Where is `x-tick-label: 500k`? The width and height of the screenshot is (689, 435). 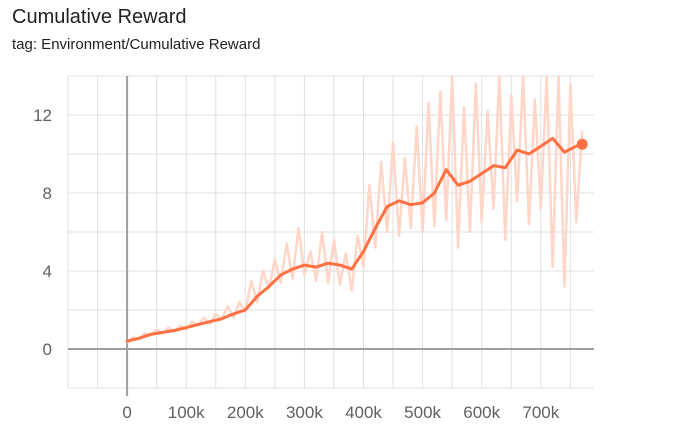 x-tick-label: 500k is located at coordinates (422, 412).